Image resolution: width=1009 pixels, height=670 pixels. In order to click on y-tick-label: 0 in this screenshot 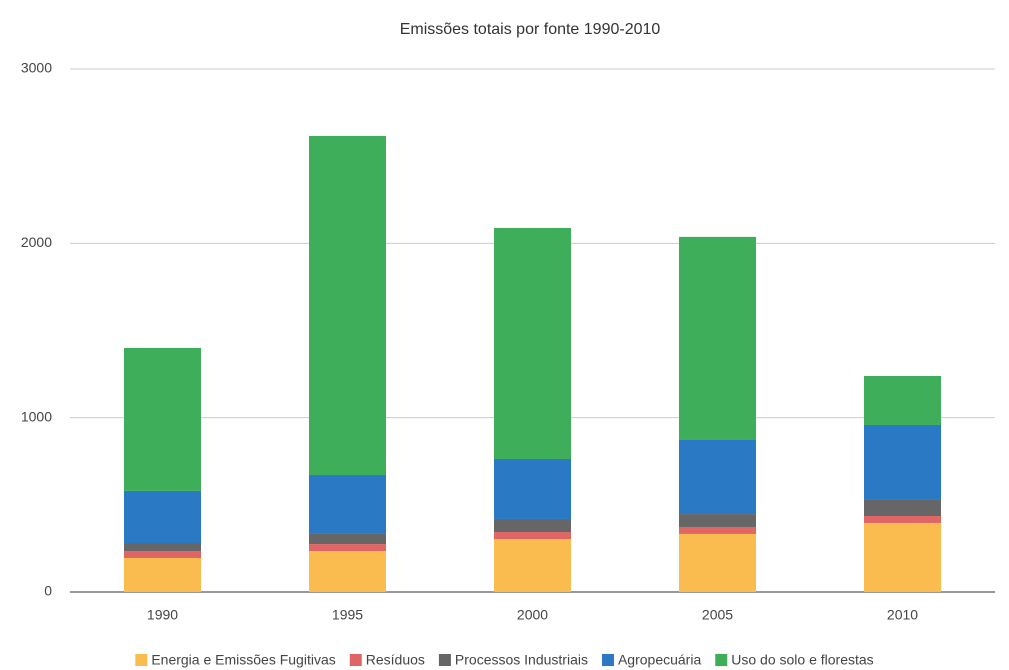, I will do `click(48, 591)`.